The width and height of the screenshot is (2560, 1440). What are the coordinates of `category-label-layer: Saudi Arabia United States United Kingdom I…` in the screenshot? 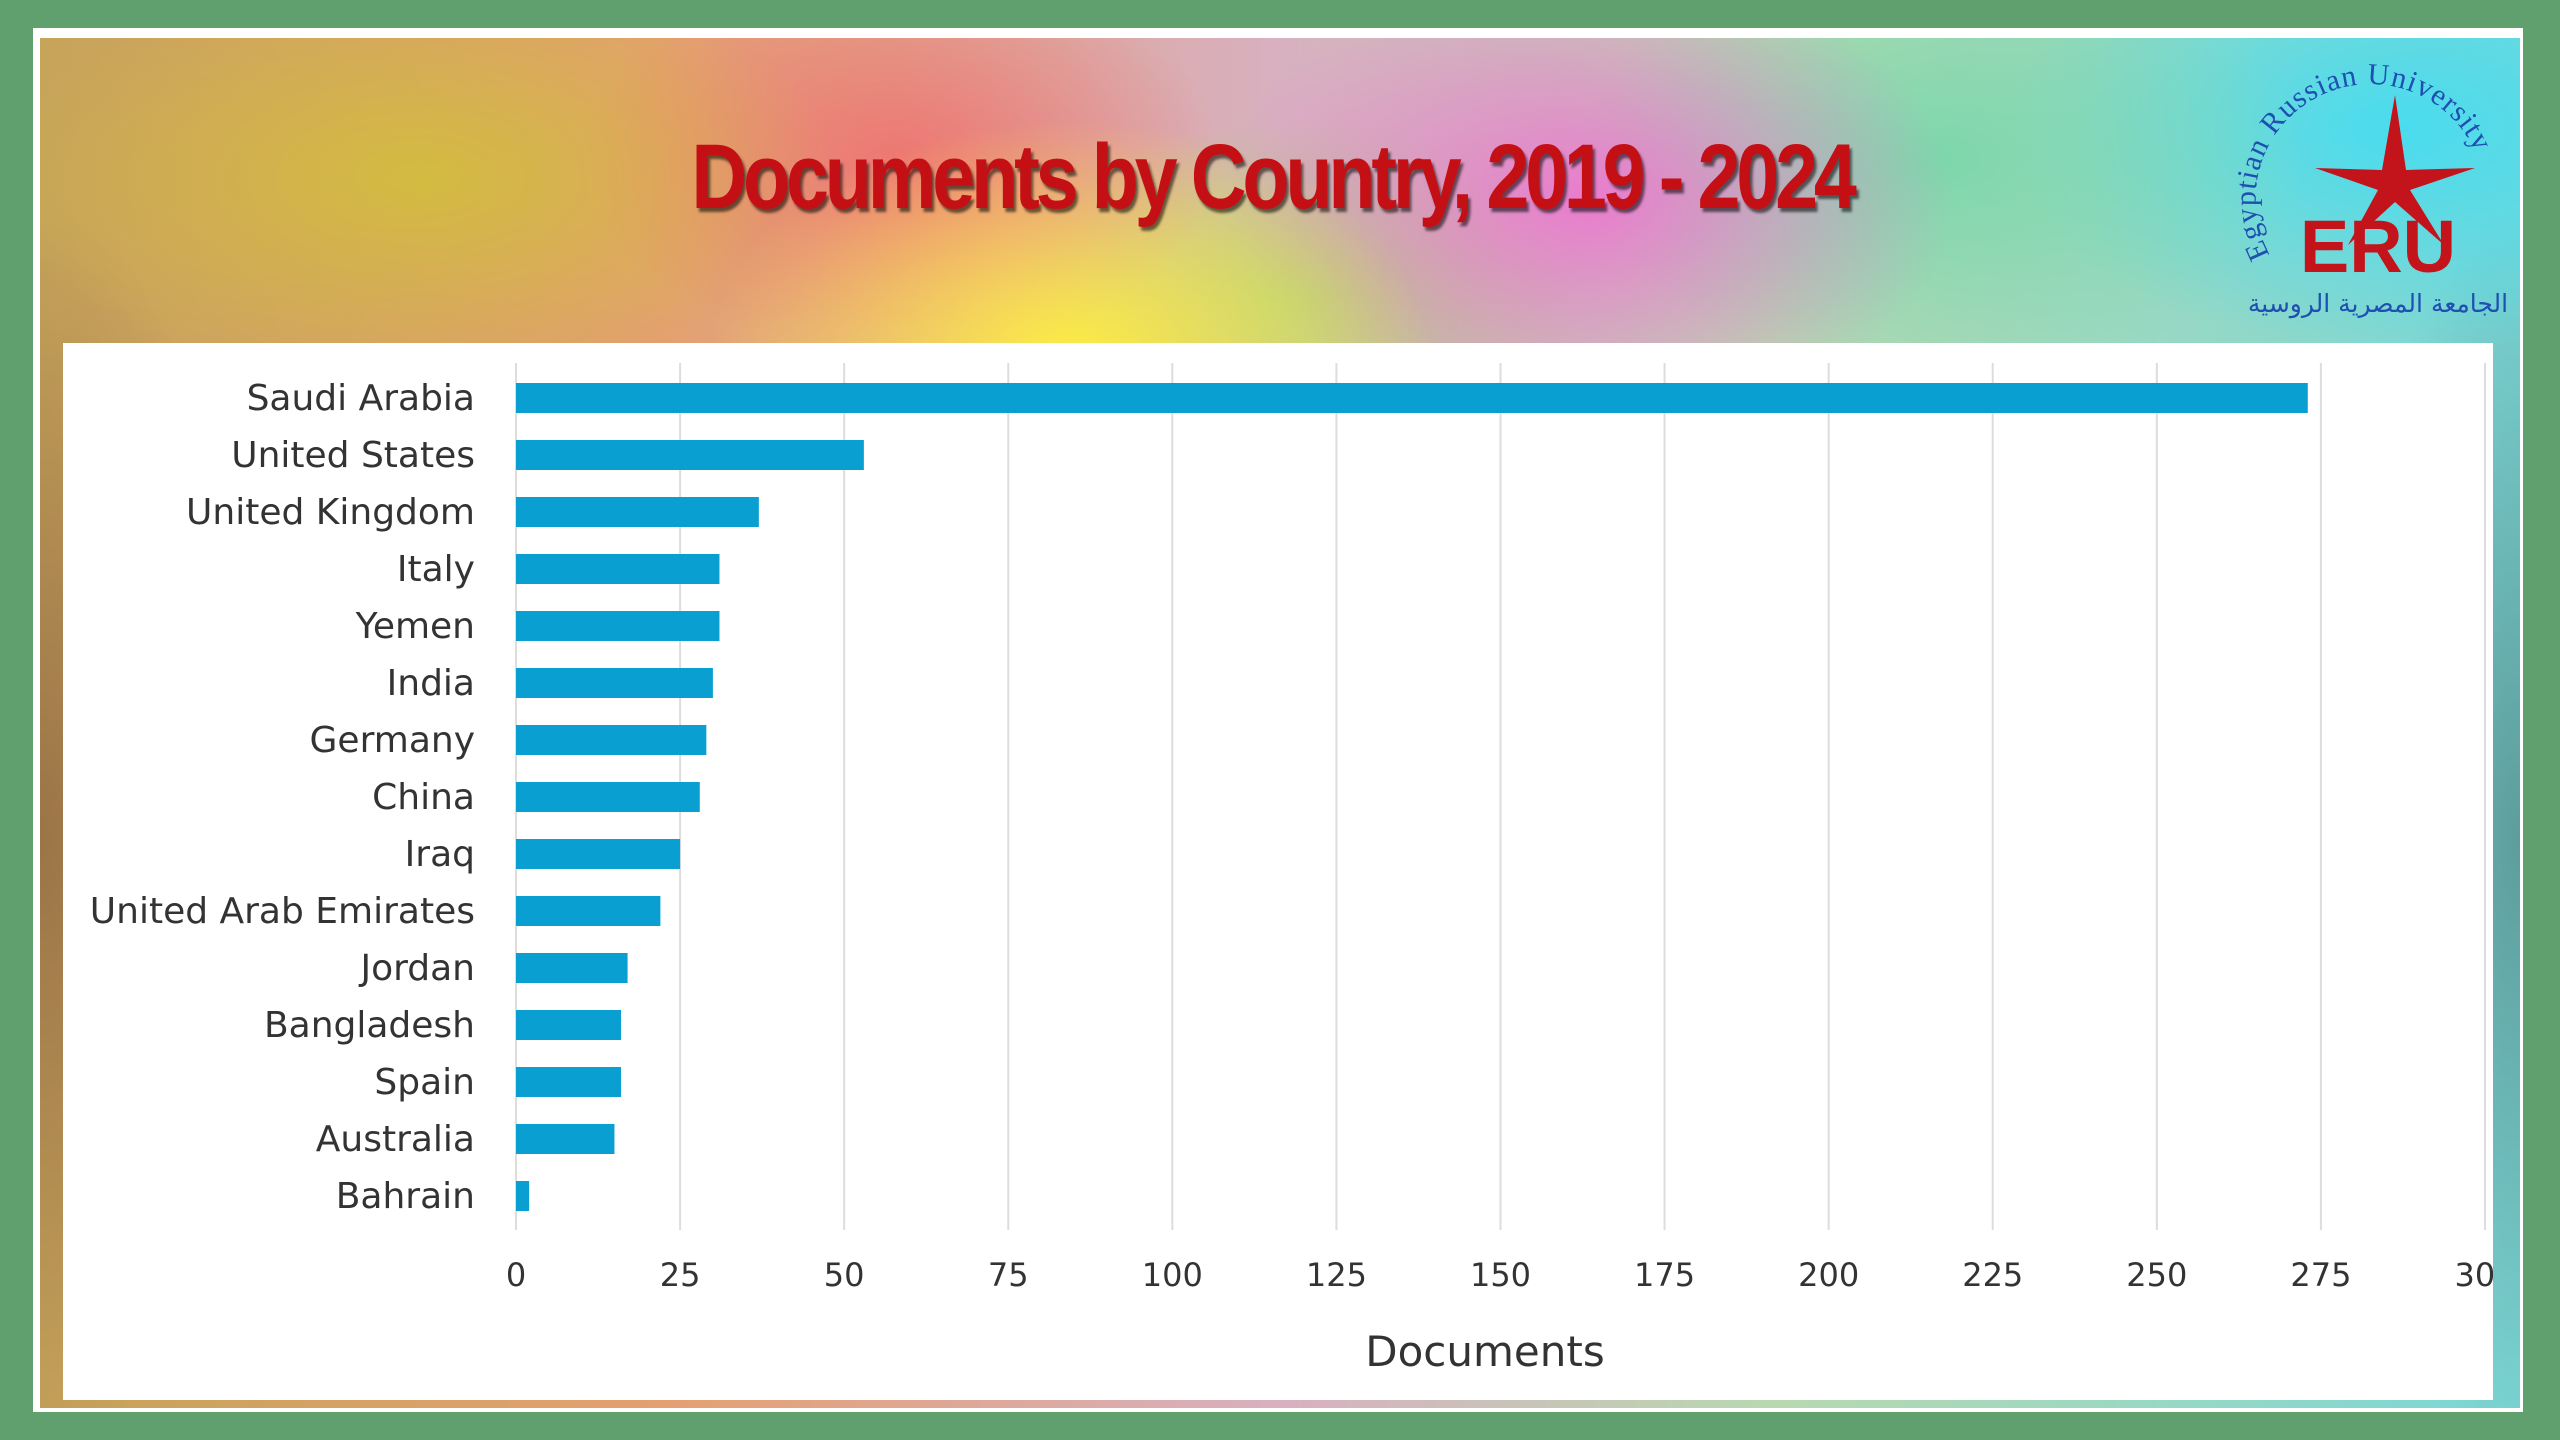 It's located at (282, 797).